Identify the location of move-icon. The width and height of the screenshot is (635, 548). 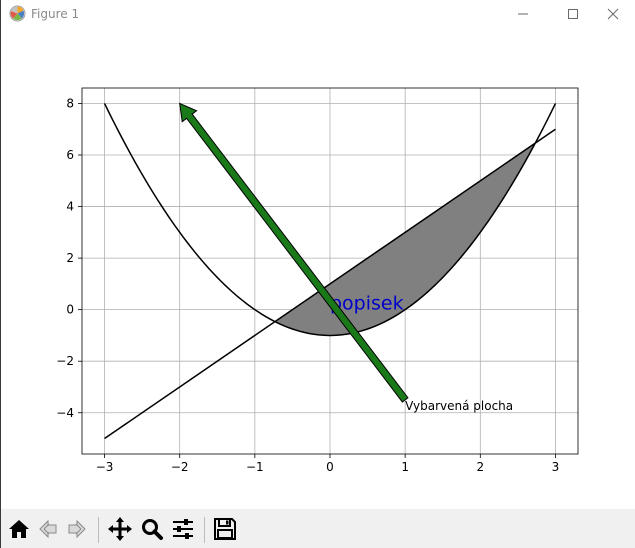
(120, 529).